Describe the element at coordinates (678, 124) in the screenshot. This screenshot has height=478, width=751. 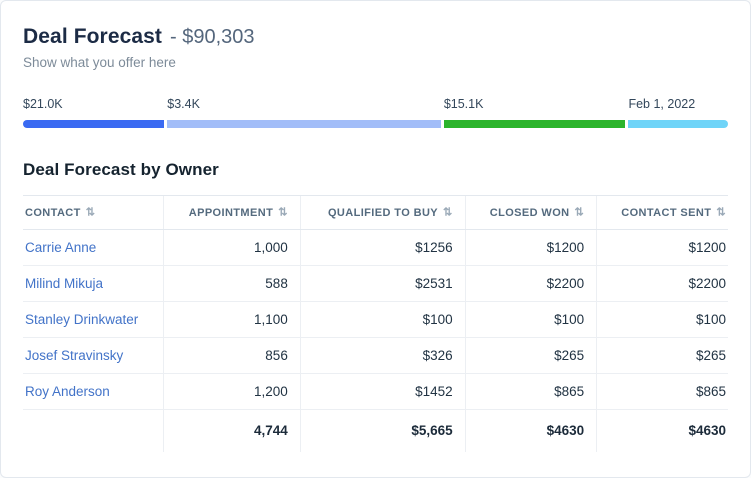
I see `bar-segment-sky` at that location.